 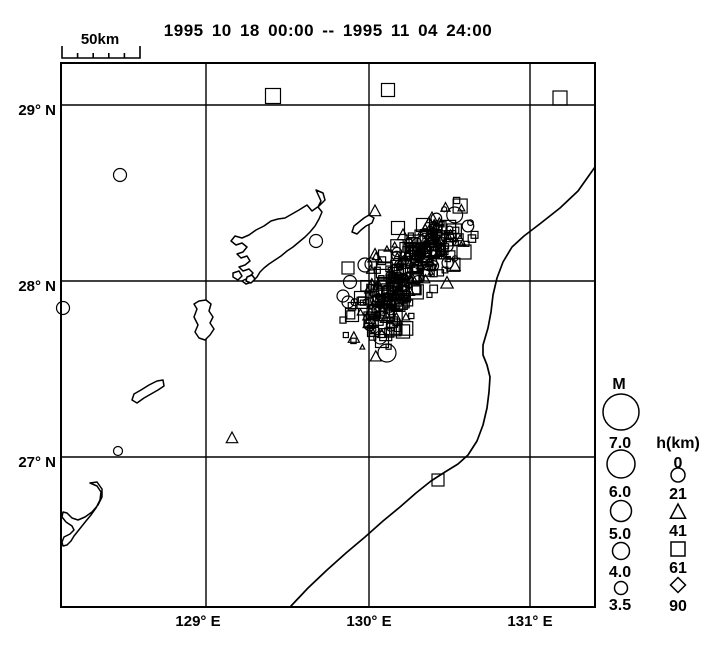 I want to click on depth-legend-title: h(km), so click(x=678, y=443).